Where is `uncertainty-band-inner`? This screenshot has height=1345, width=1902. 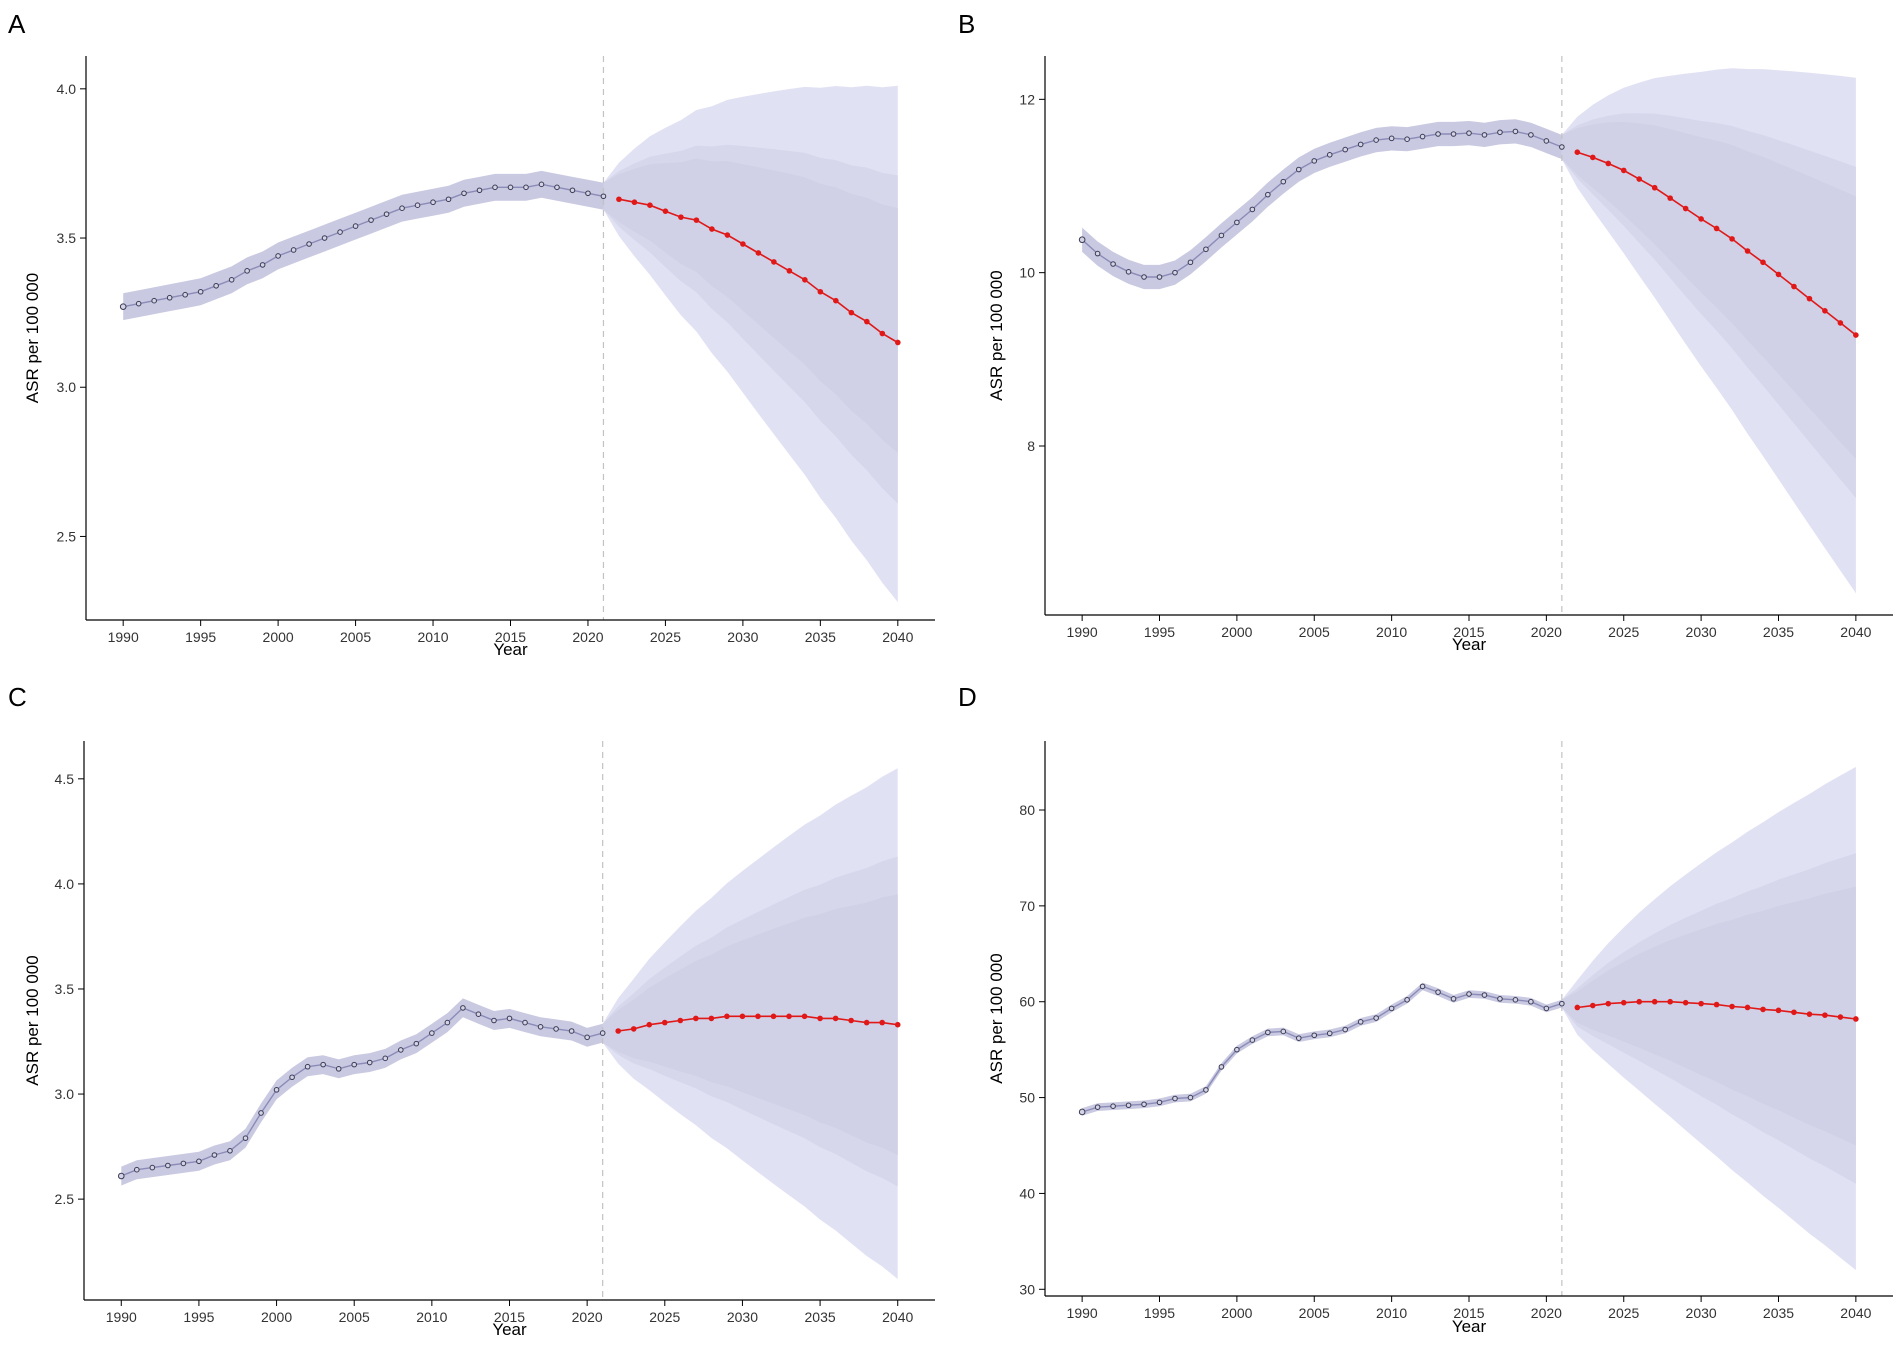 uncertainty-band-inner is located at coordinates (1708, 290).